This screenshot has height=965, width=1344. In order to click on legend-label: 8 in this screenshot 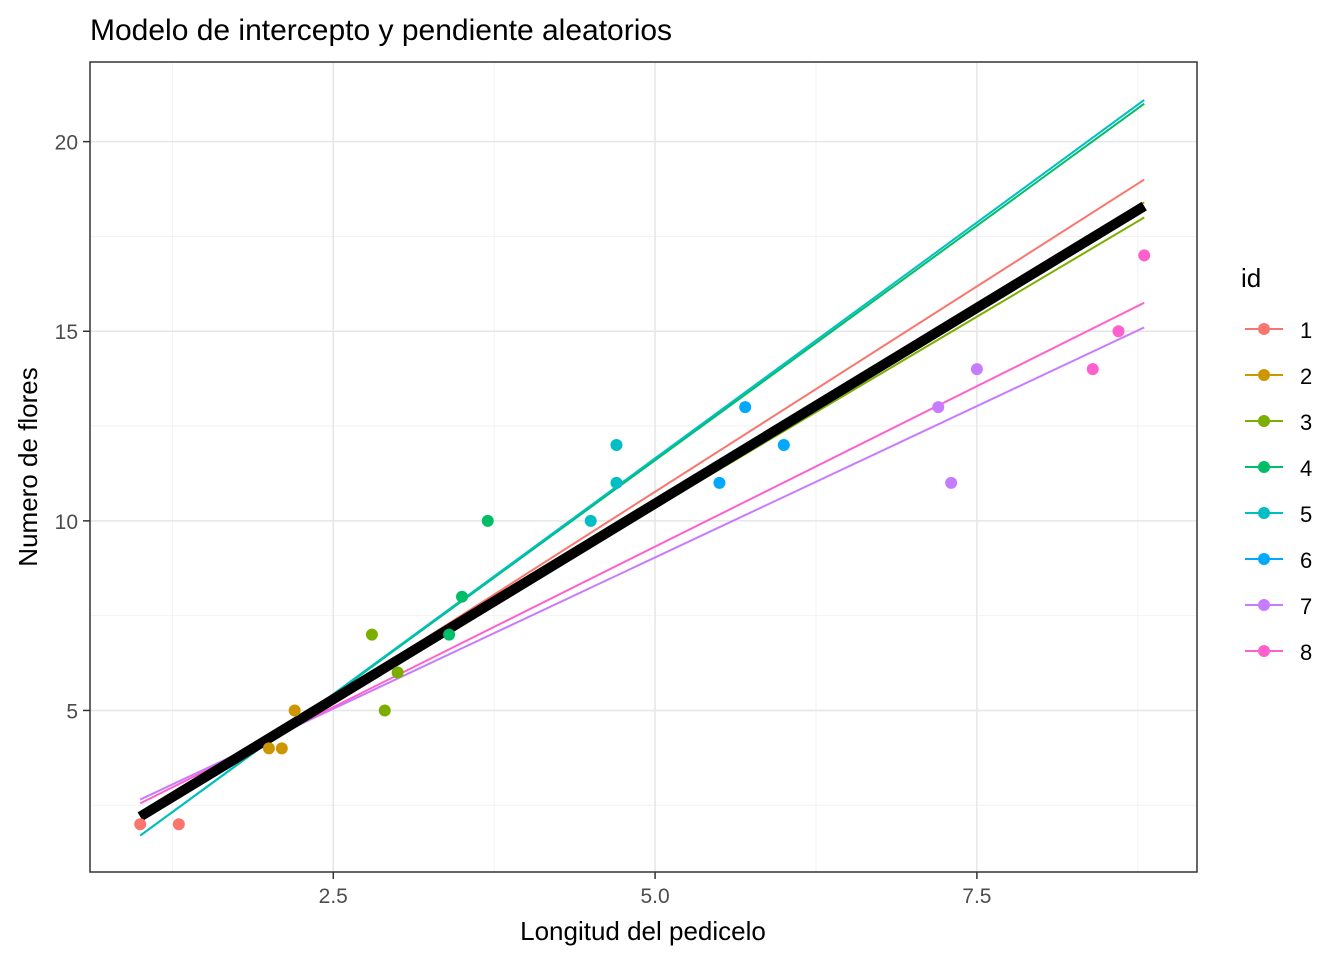, I will do `click(1306, 652)`.